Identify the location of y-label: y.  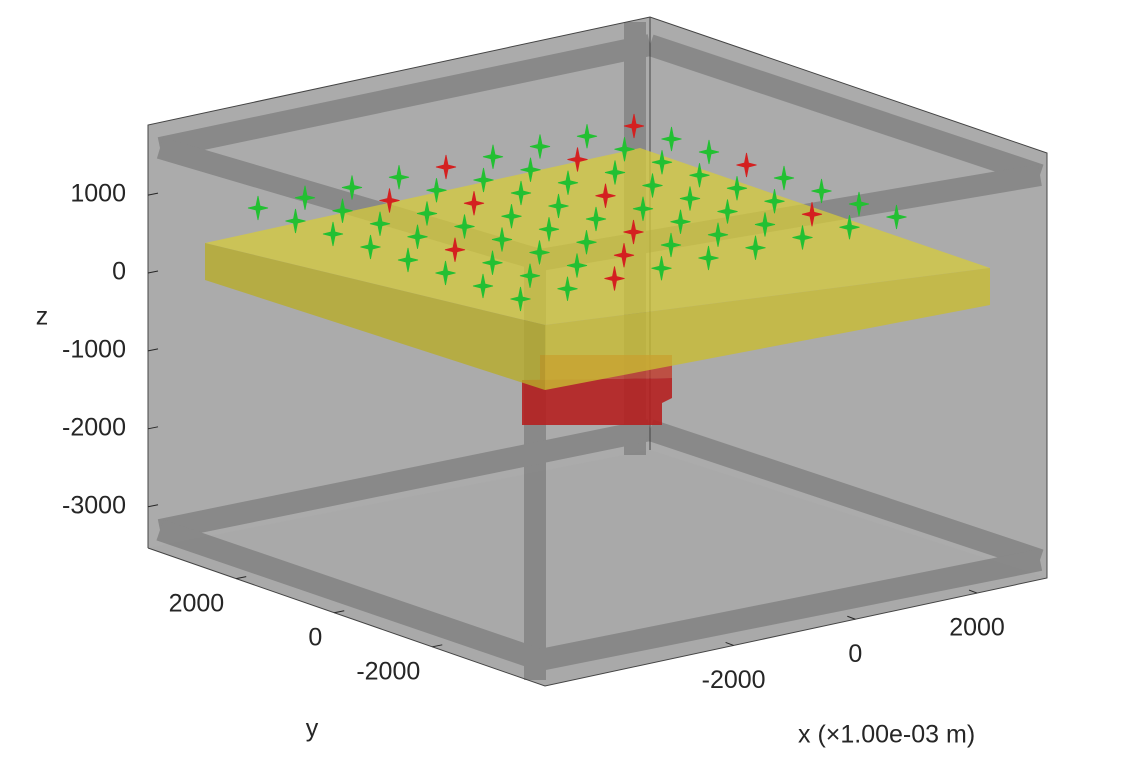
(312, 729).